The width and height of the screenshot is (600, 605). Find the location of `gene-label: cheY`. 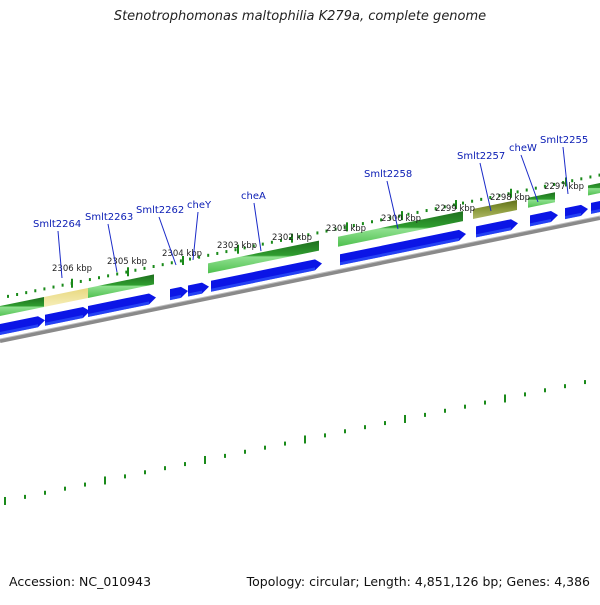

gene-label: cheY is located at coordinates (199, 205).